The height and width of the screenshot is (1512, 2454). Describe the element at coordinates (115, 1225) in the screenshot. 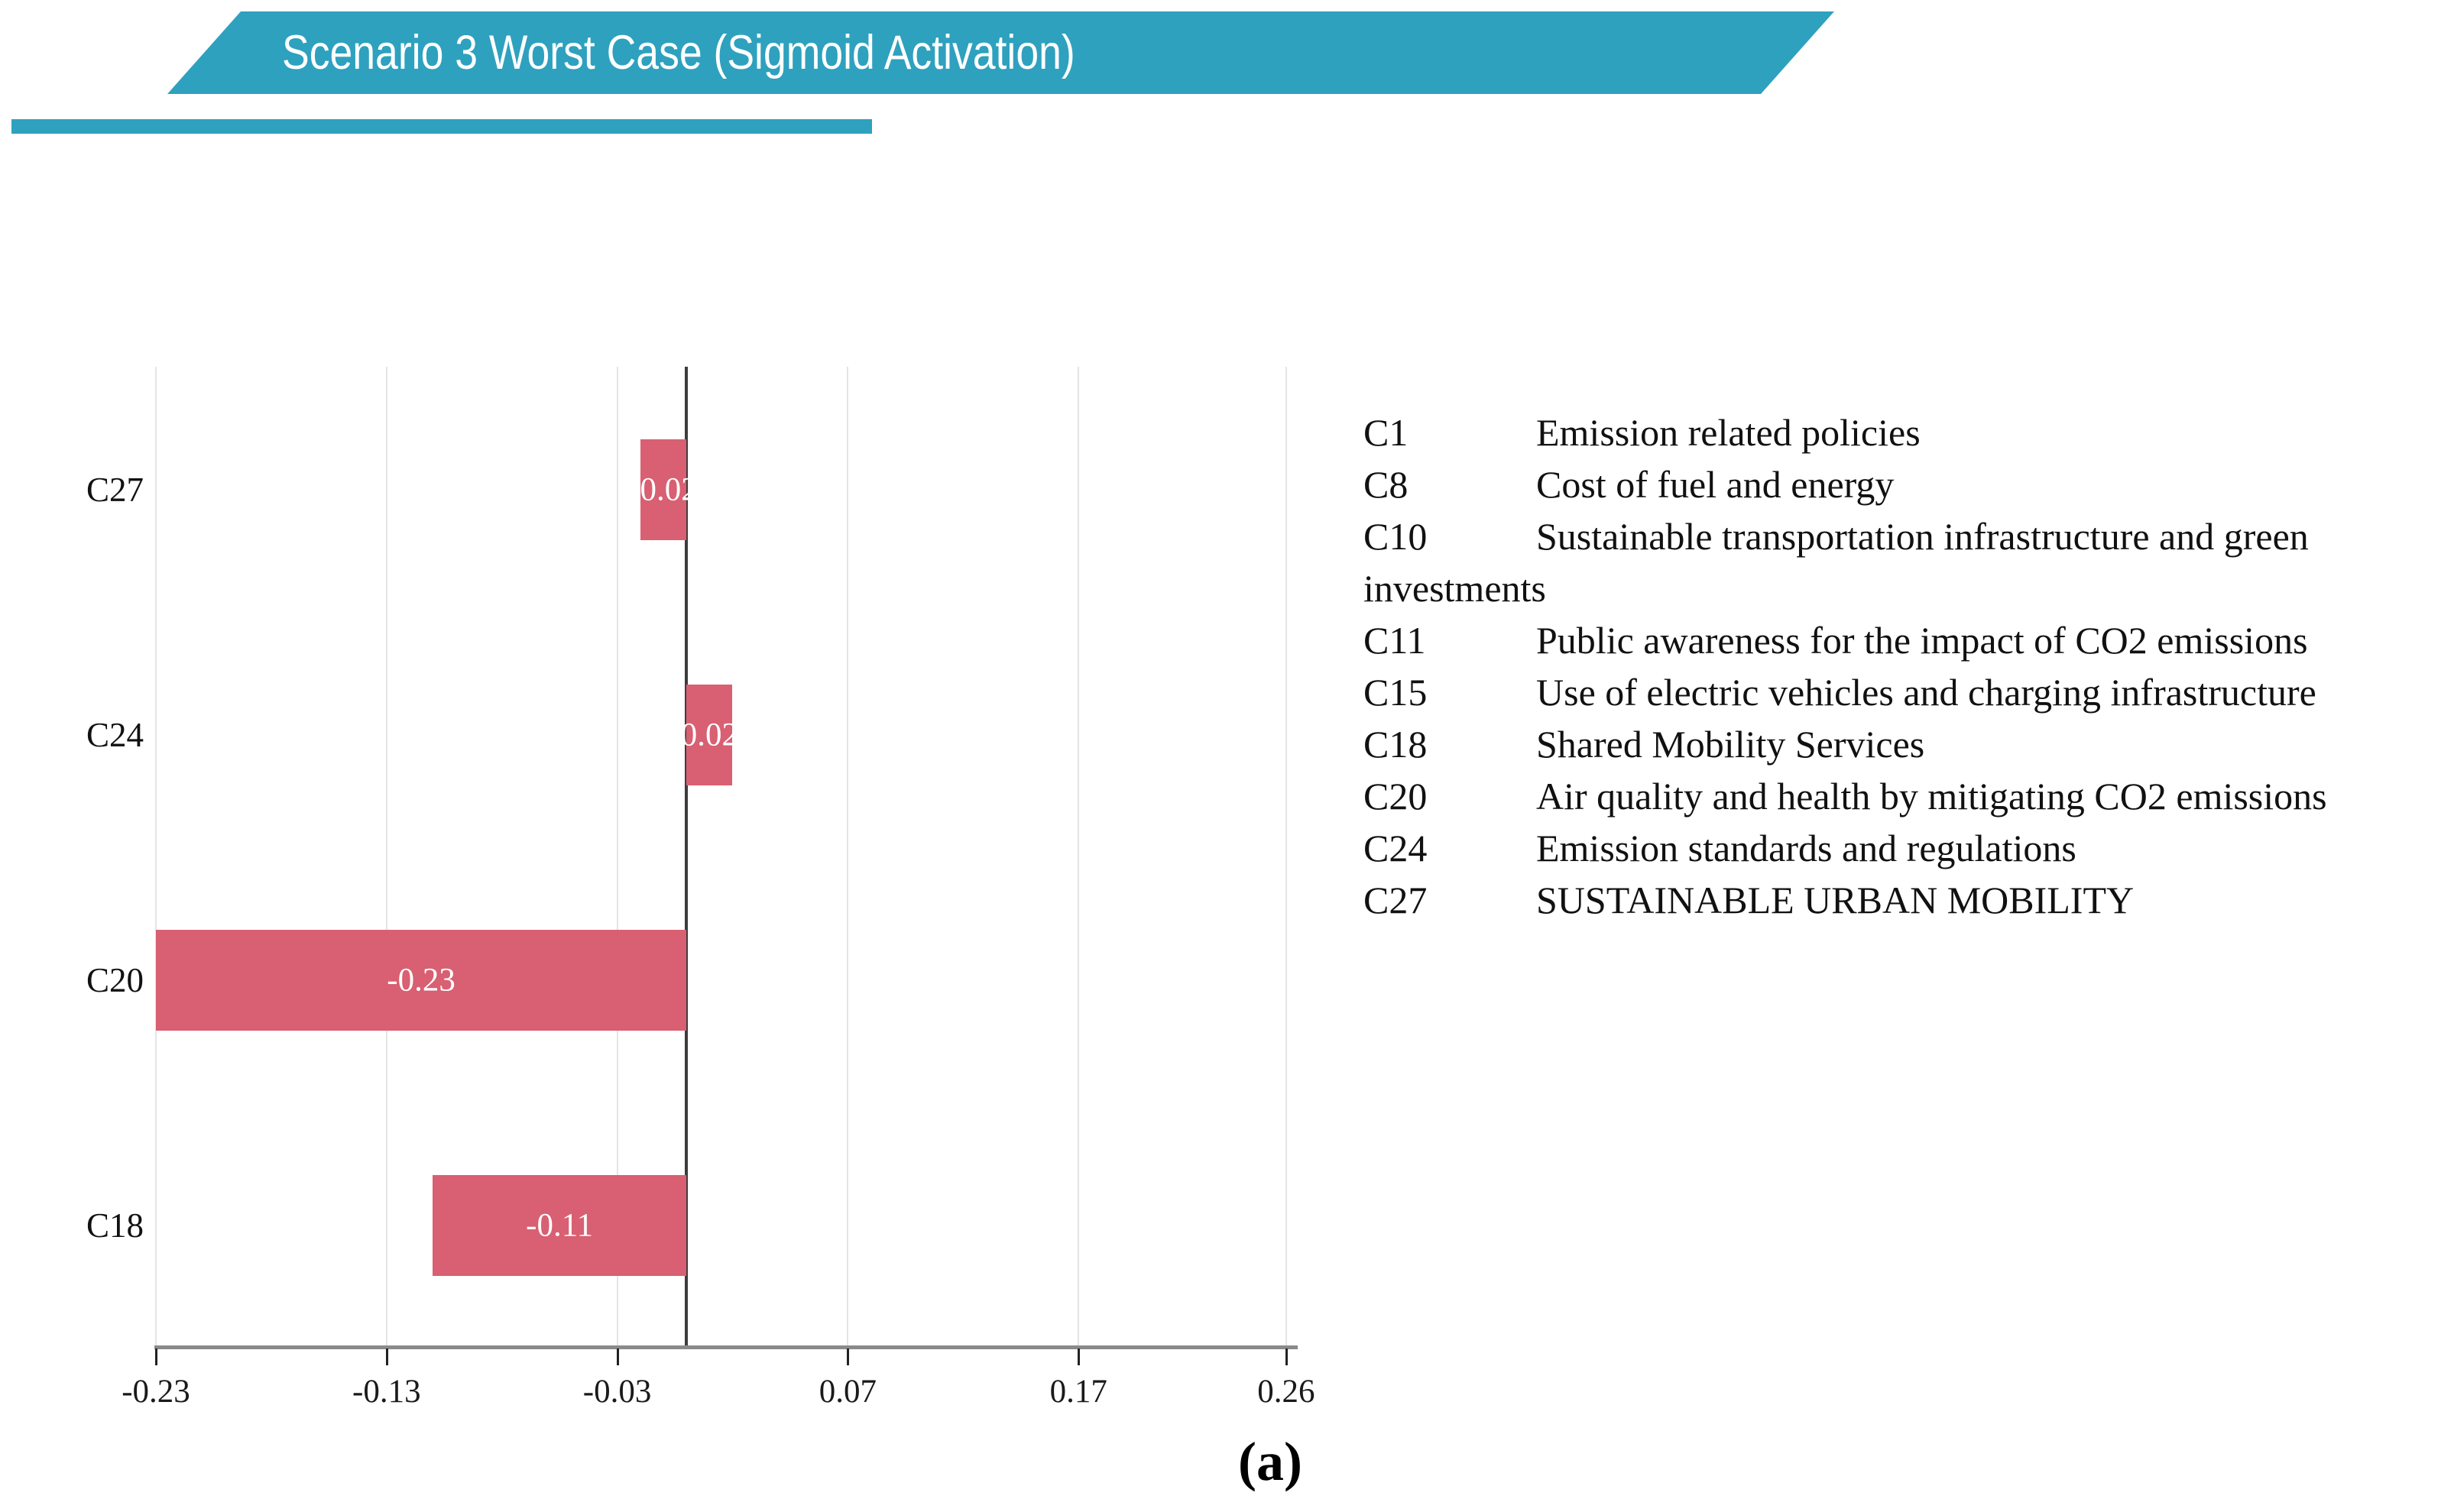

I see `y-category-label: C18` at that location.